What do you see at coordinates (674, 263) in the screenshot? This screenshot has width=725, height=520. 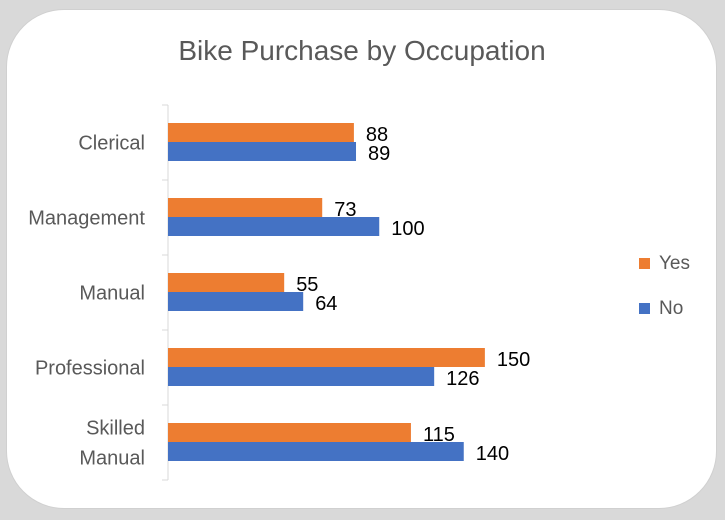 I see `legend-label-yes: Yes` at bounding box center [674, 263].